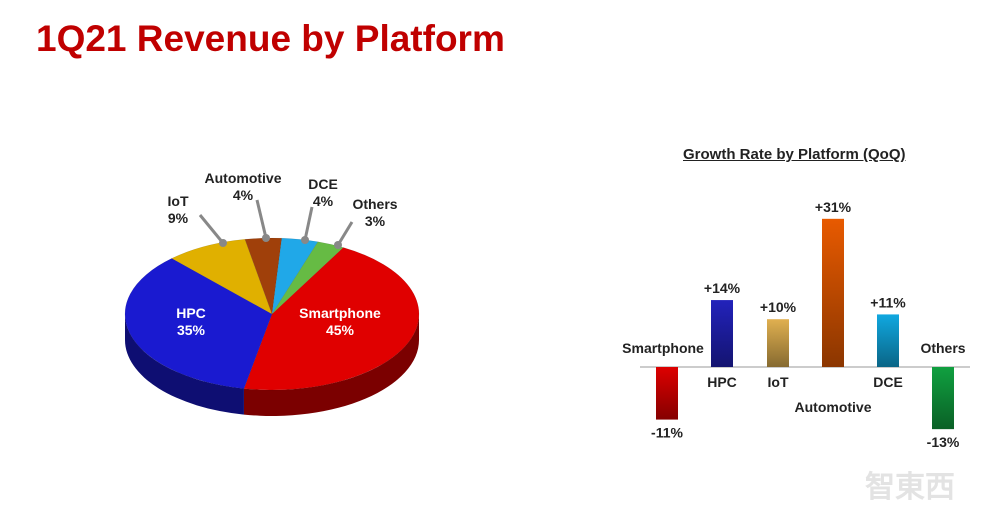 Image resolution: width=1000 pixels, height=520 pixels. Describe the element at coordinates (888, 302) in the screenshot. I see `bar-value-label: +11%` at that location.